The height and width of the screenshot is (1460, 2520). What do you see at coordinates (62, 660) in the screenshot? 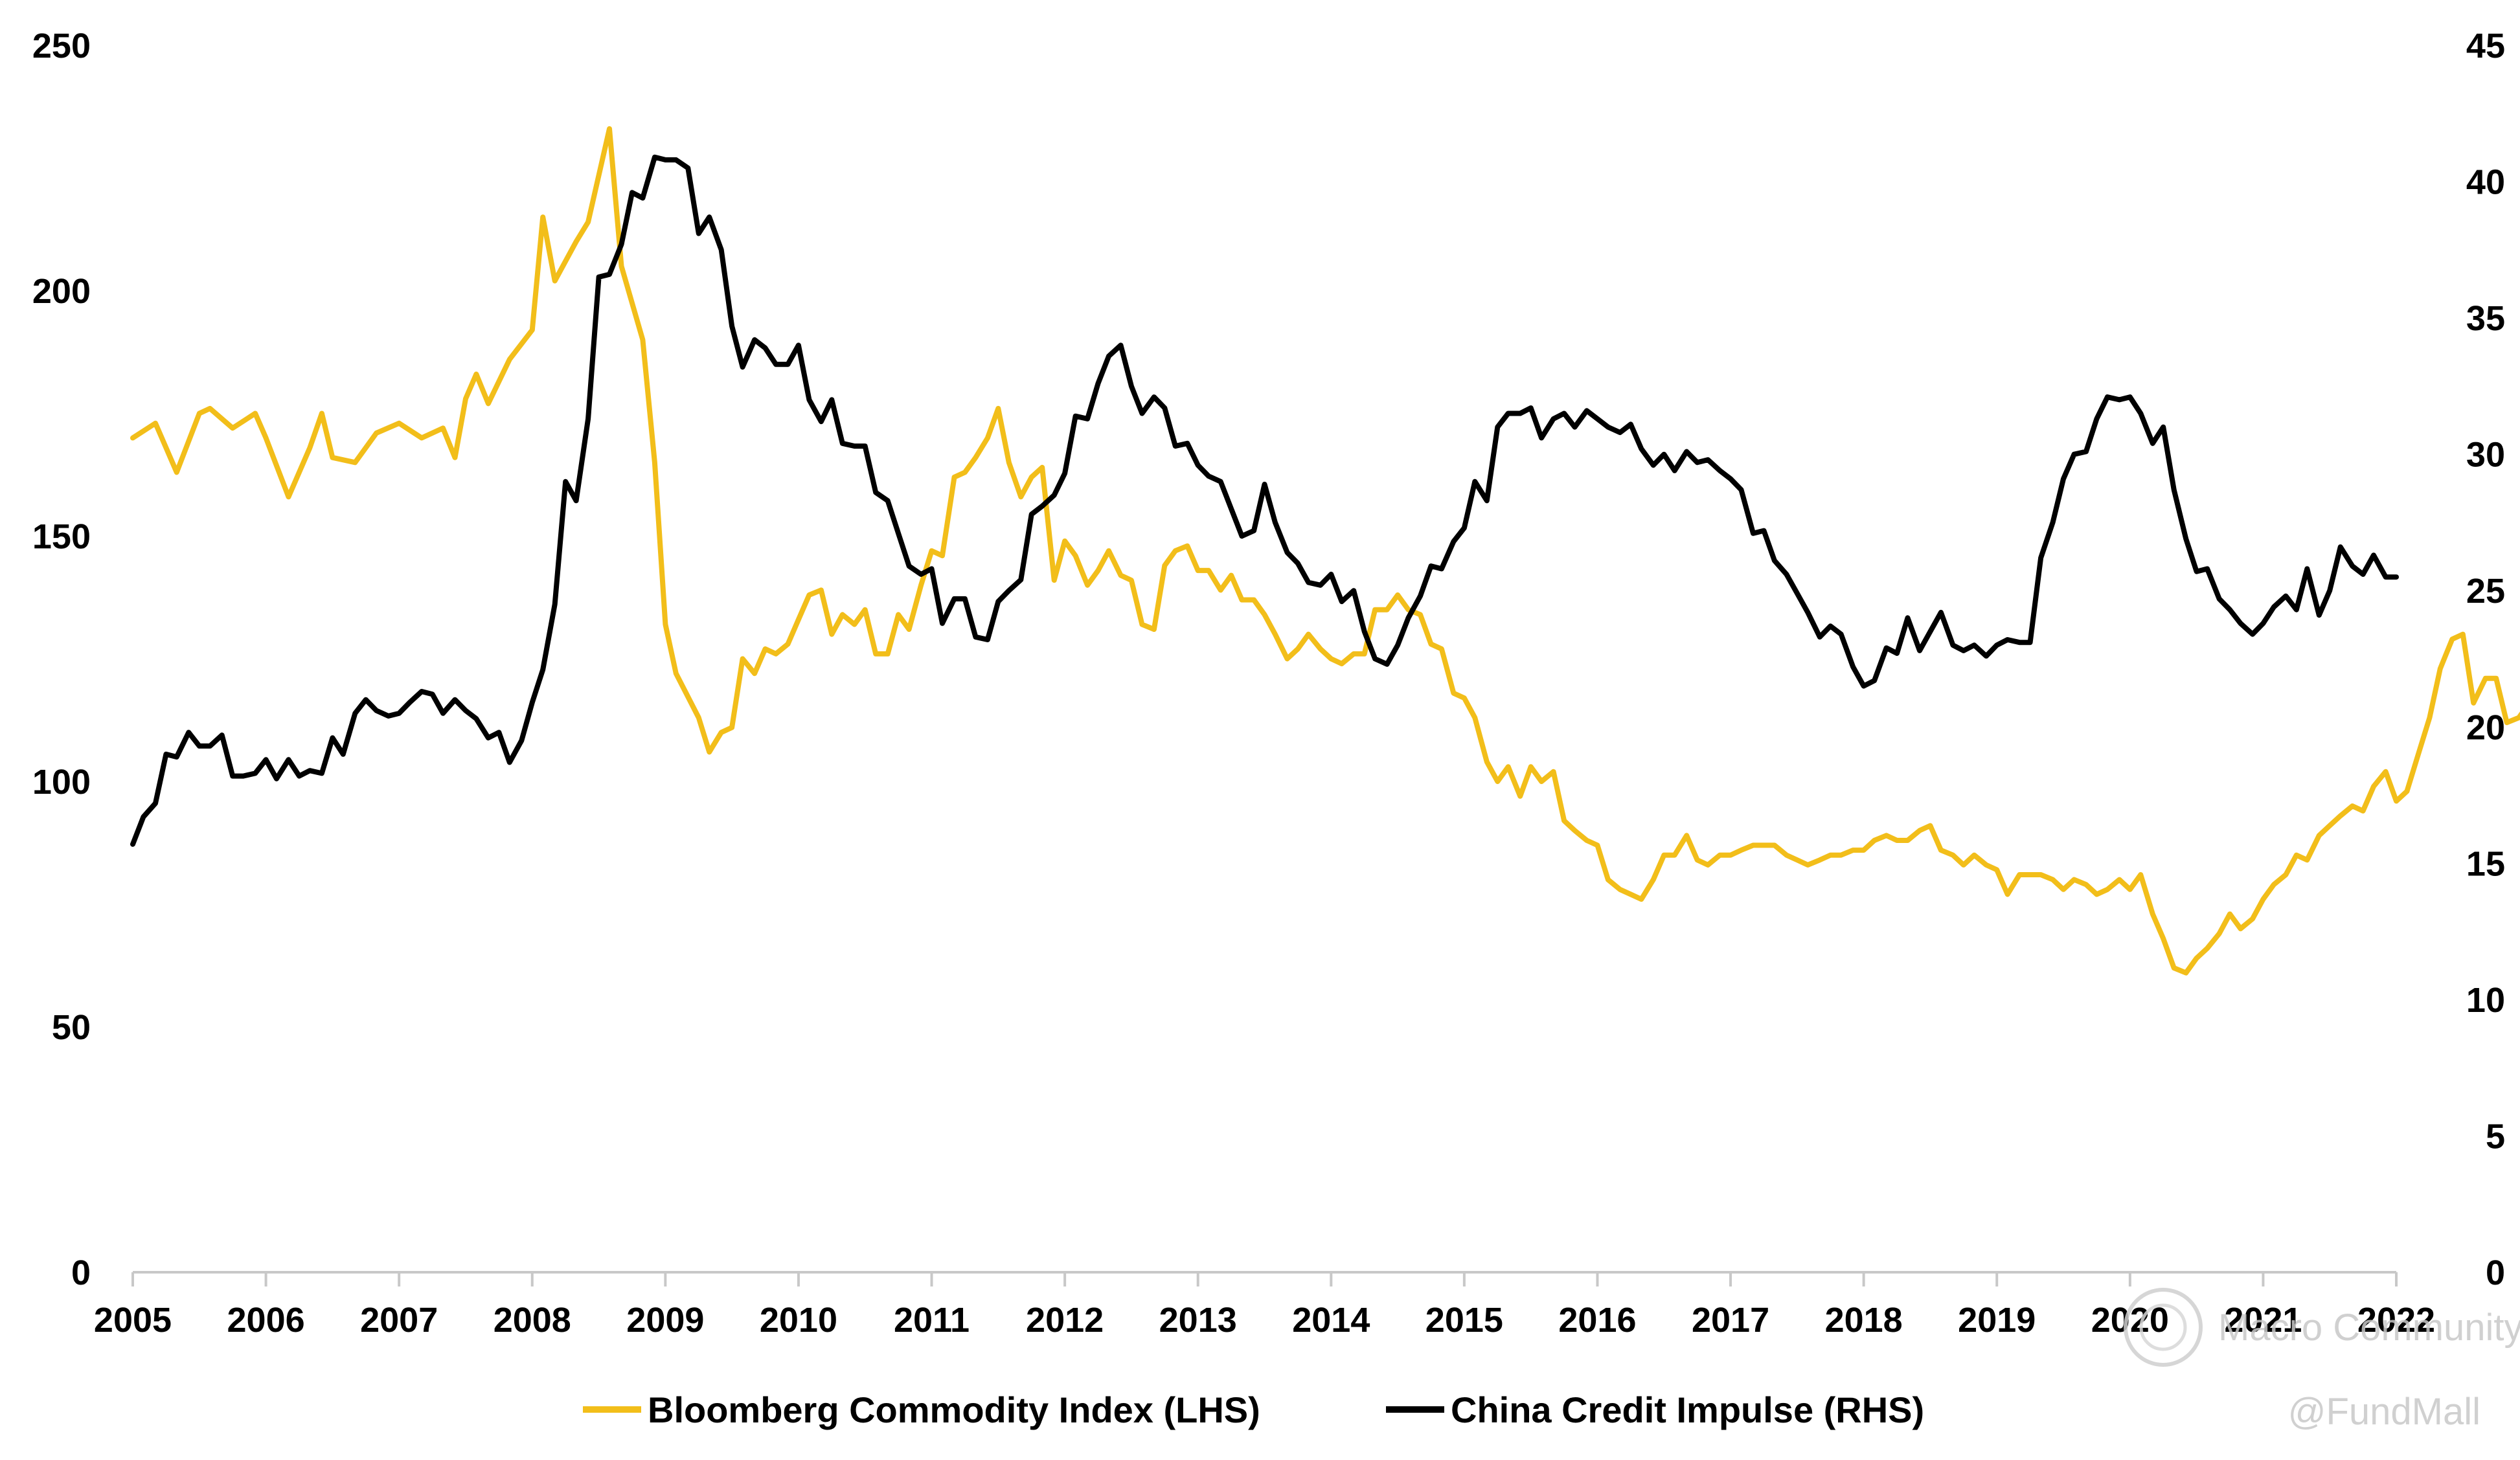
I see `left-axis: 0 50 100 150 200 250` at bounding box center [62, 660].